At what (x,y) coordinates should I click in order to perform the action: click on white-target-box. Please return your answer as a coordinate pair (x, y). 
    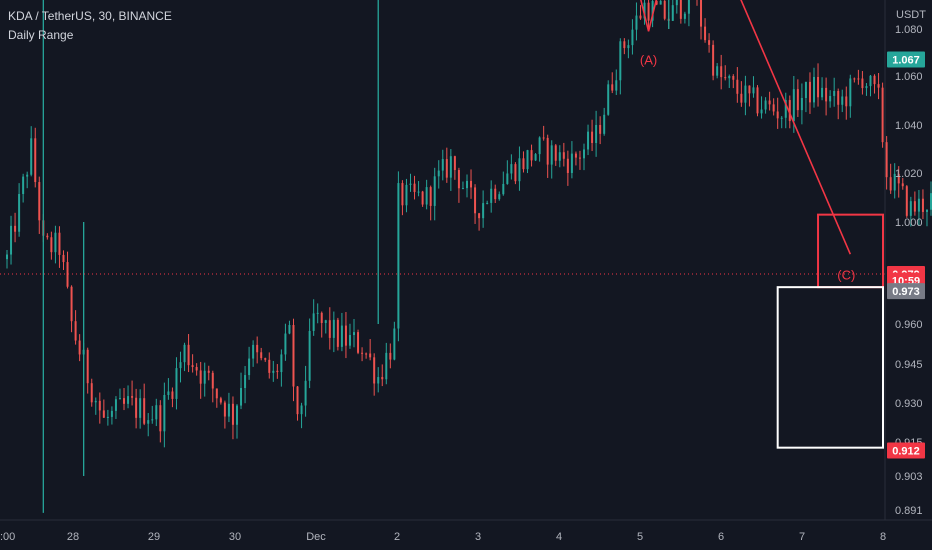
    Looking at the image, I should click on (830, 367).